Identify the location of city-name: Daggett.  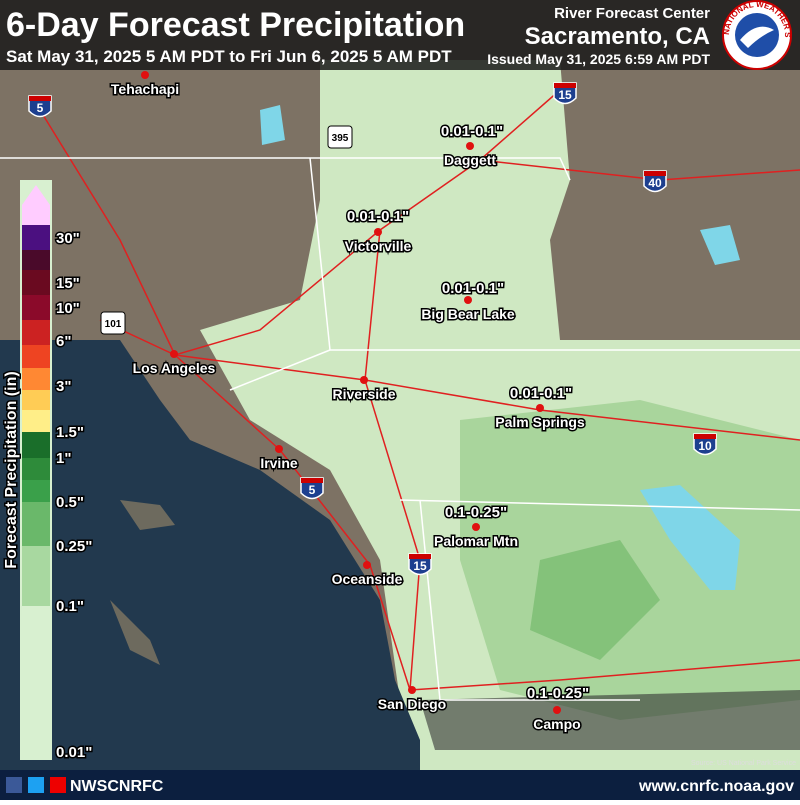
(470, 160).